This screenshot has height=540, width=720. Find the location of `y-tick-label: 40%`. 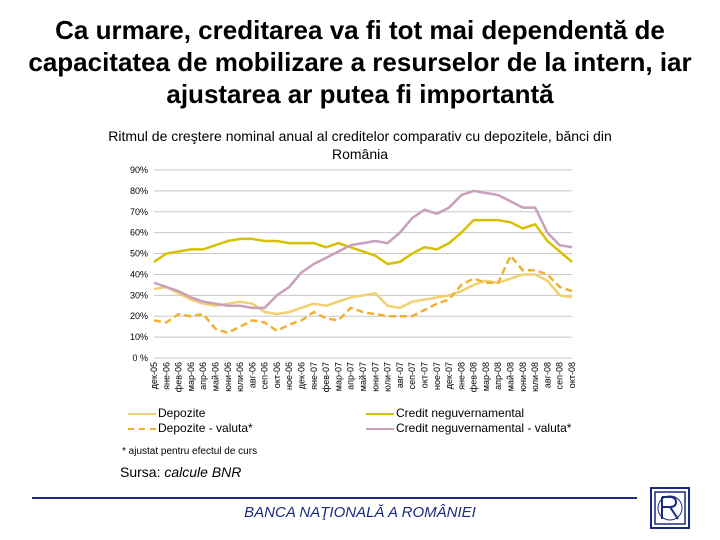

y-tick-label: 40% is located at coordinates (139, 274).